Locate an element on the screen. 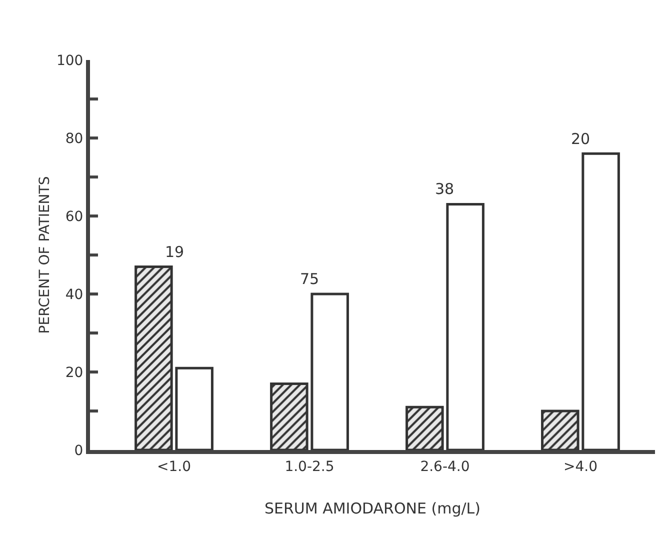  y-tick-label: 80 is located at coordinates (74, 138).